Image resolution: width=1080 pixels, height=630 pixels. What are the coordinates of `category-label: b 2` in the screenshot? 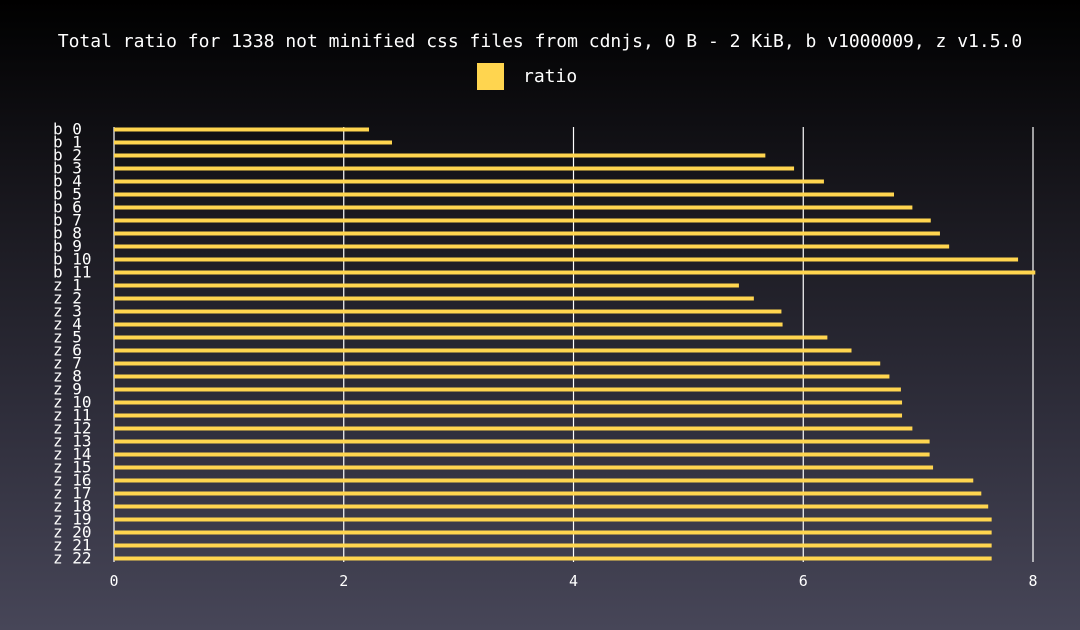 It's located at (67, 155).